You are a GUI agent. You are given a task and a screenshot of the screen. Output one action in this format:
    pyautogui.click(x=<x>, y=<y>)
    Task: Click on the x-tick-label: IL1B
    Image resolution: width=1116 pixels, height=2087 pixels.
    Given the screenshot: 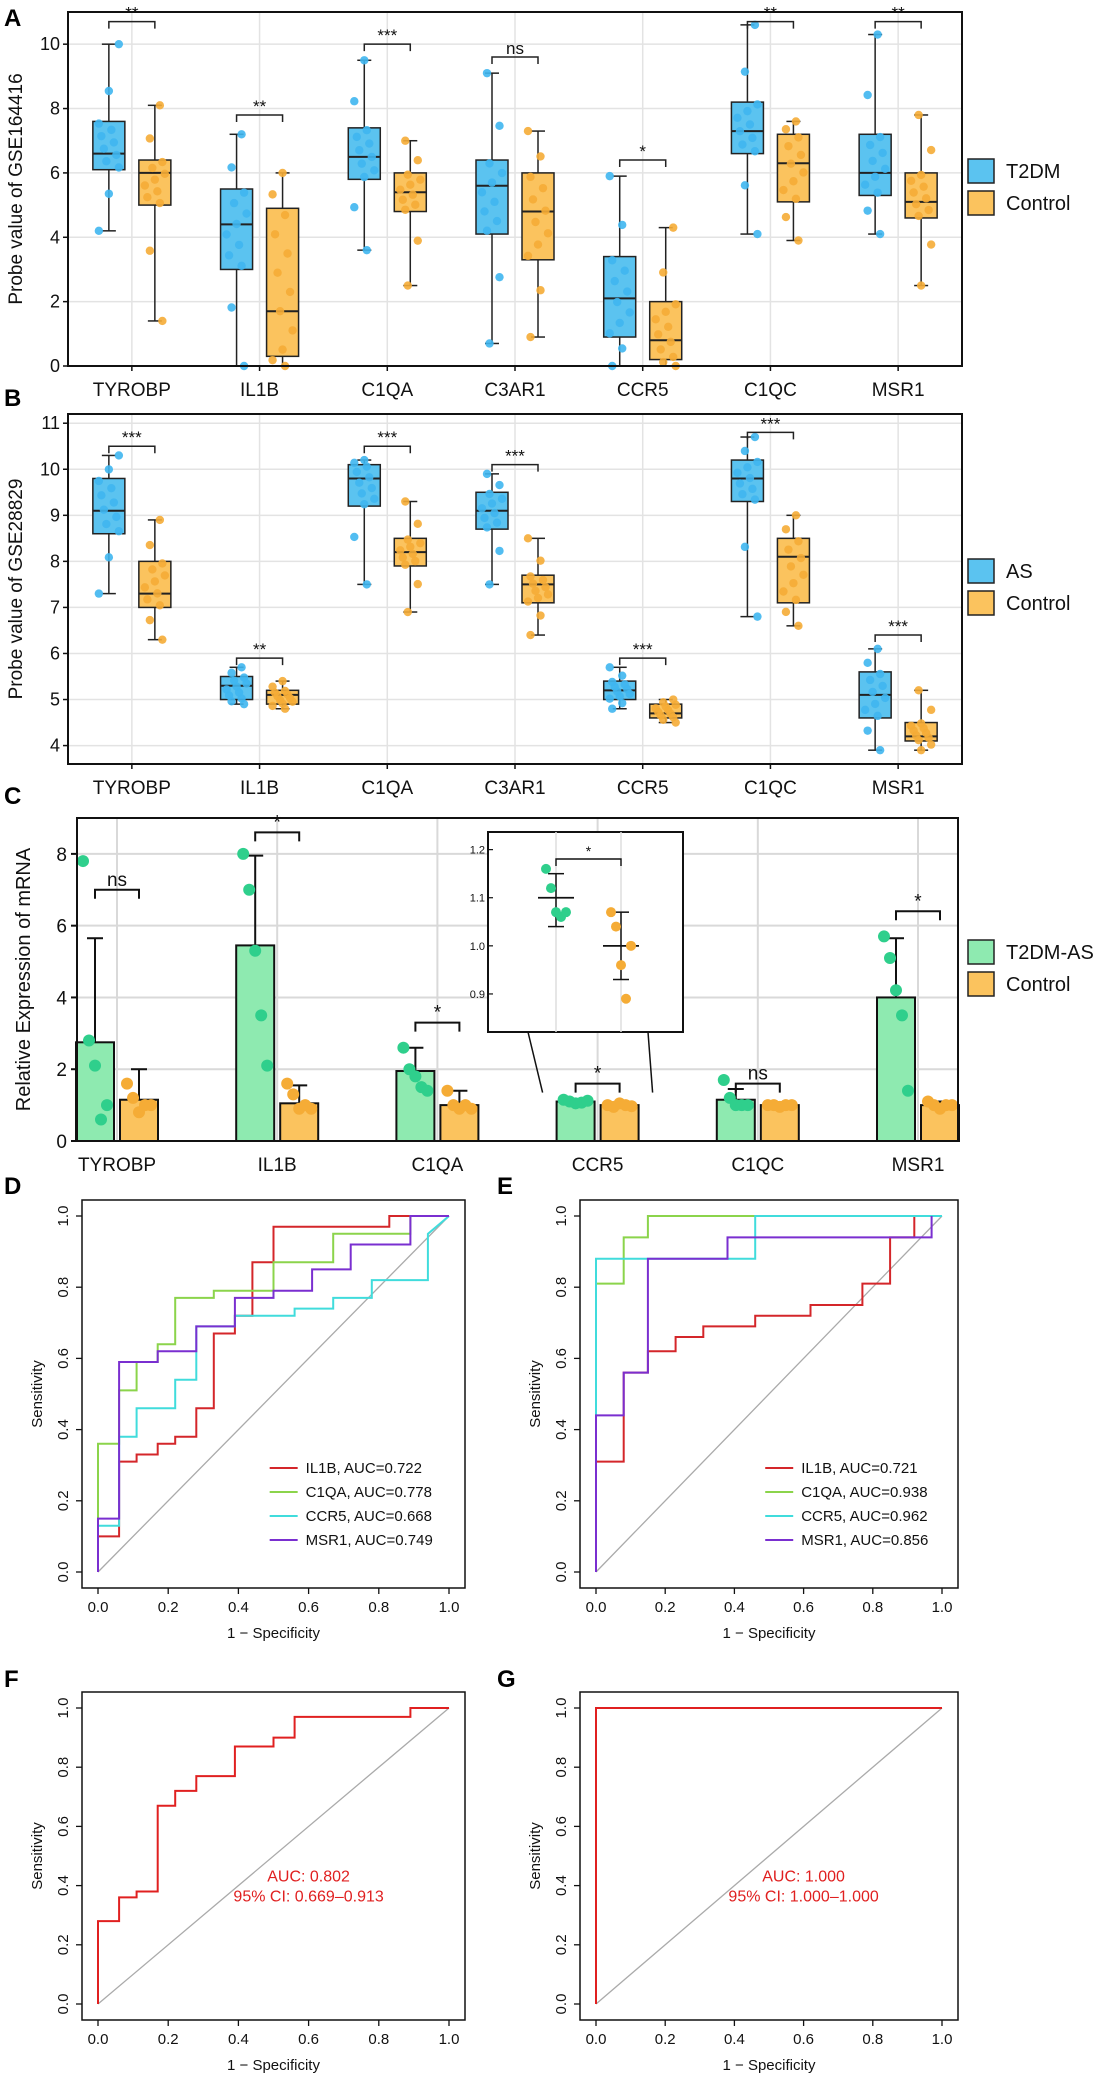 What is the action you would take?
    pyautogui.click(x=259, y=788)
    